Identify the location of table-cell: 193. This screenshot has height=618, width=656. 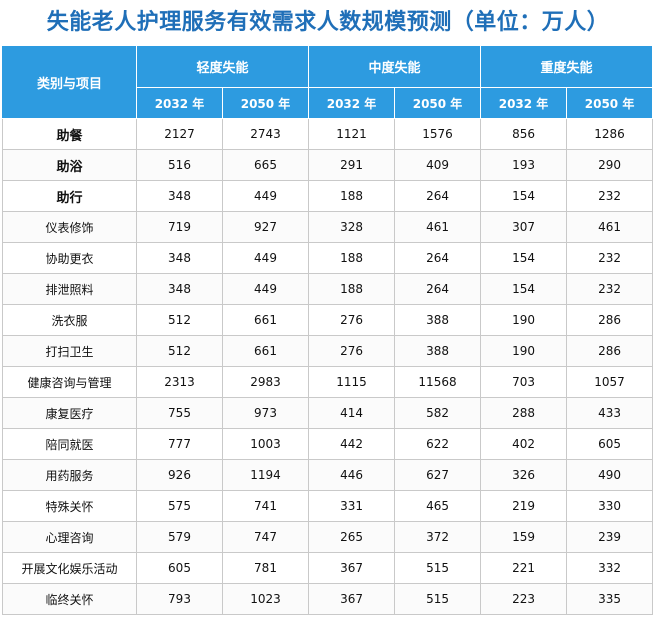
(524, 165).